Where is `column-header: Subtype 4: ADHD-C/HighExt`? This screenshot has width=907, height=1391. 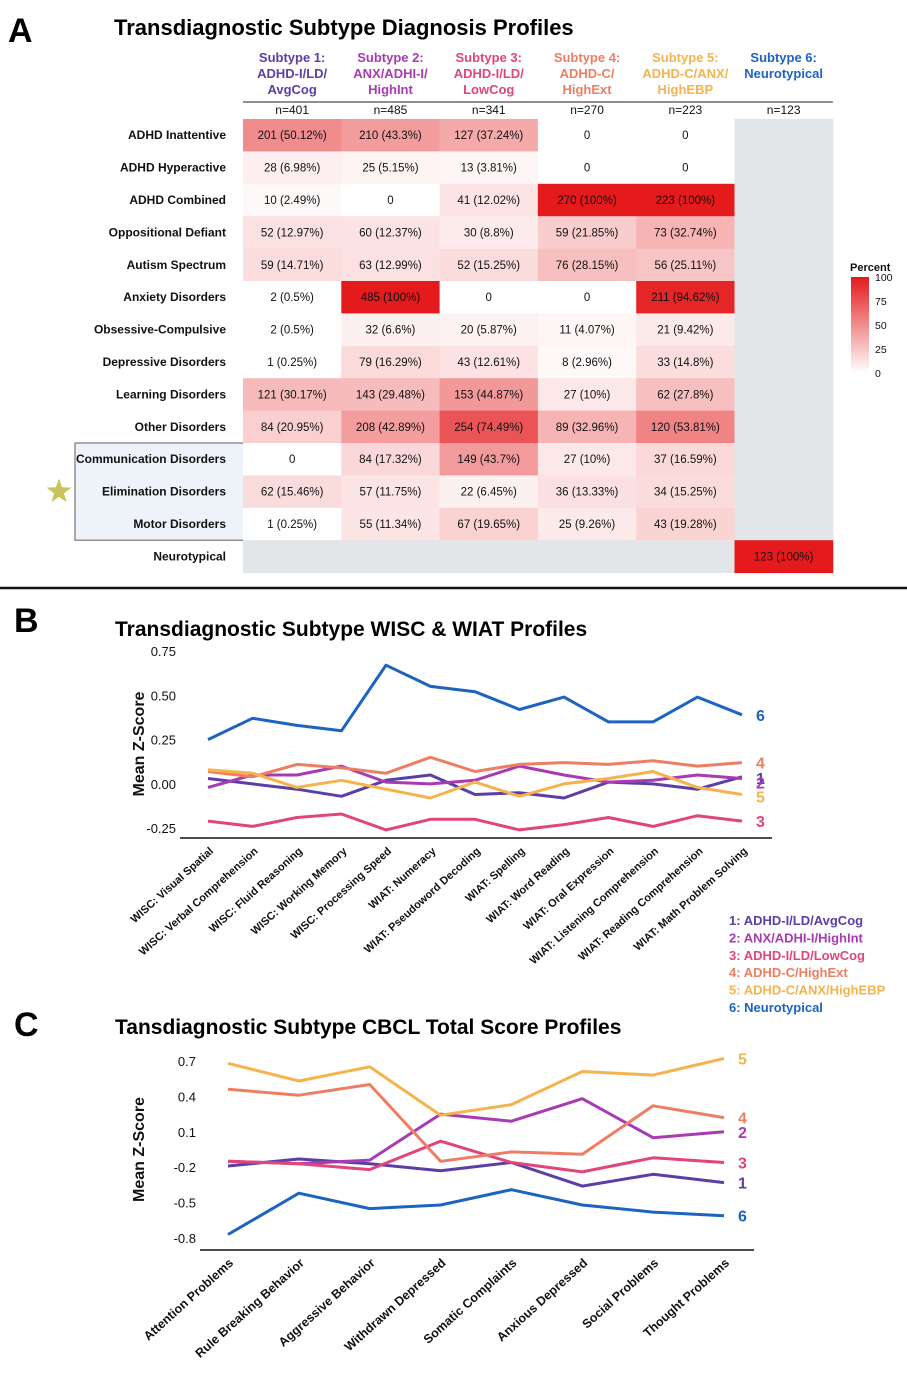 column-header: Subtype 4: ADHD-C/HighExt is located at coordinates (587, 73).